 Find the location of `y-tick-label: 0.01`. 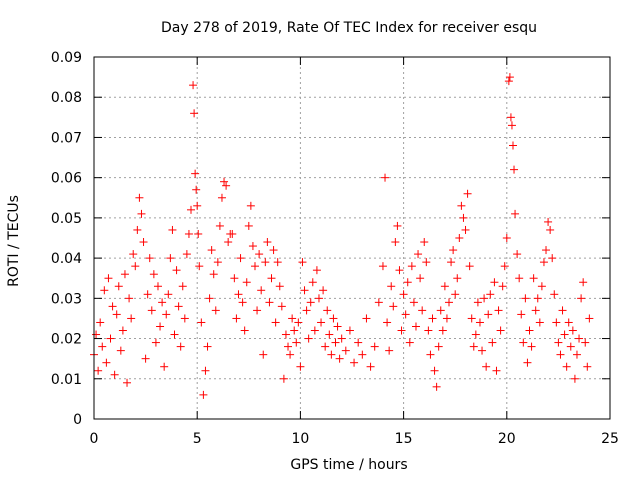

y-tick-label: 0.01 is located at coordinates (66, 380).